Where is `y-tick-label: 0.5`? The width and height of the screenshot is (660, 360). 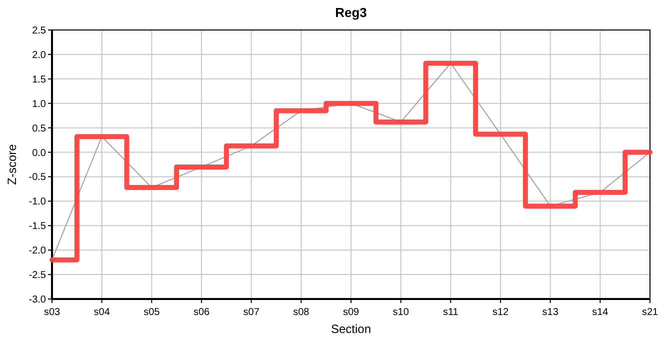 y-tick-label: 0.5 is located at coordinates (39, 128).